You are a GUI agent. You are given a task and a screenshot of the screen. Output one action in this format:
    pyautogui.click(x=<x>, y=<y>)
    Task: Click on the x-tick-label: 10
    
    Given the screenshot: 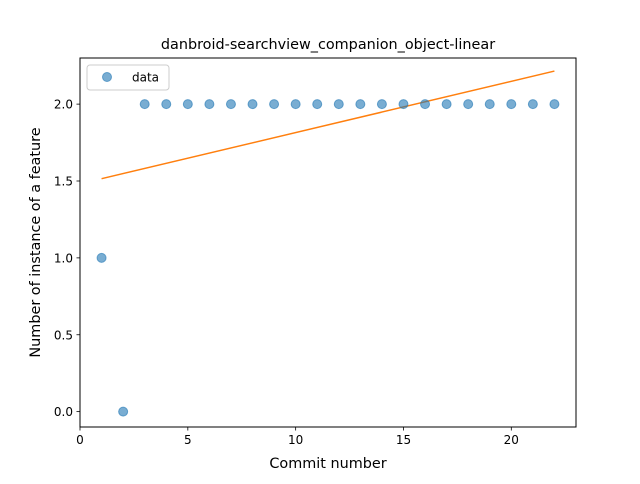 What is the action you would take?
    pyautogui.click(x=295, y=440)
    